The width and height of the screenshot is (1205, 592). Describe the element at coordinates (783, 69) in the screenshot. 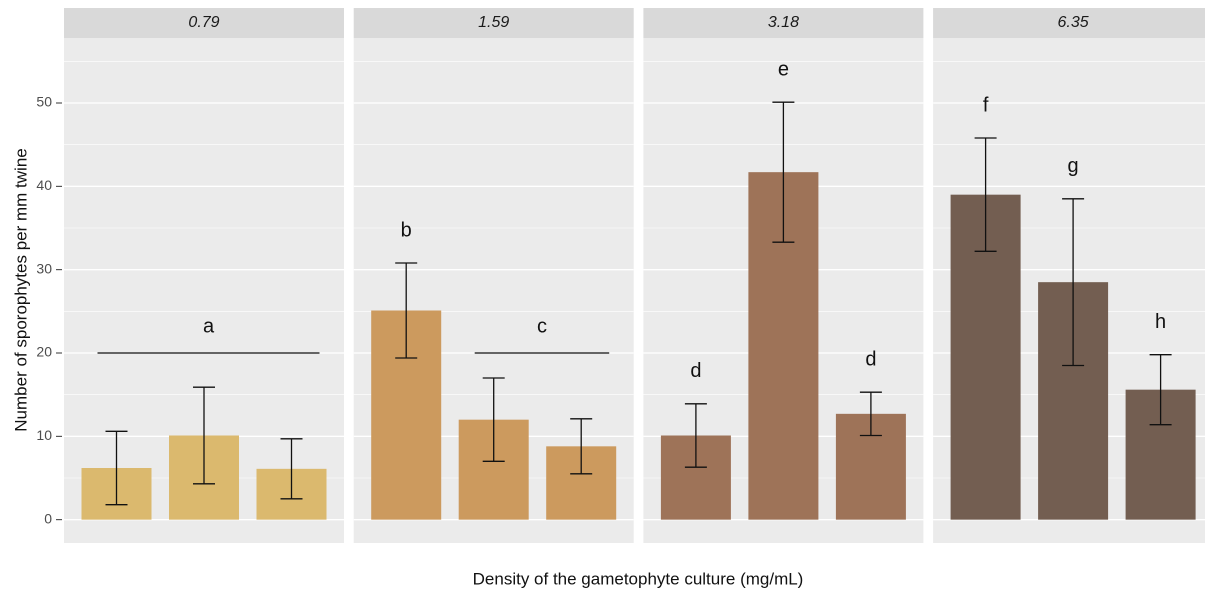

I see `annotation-label: e` at that location.